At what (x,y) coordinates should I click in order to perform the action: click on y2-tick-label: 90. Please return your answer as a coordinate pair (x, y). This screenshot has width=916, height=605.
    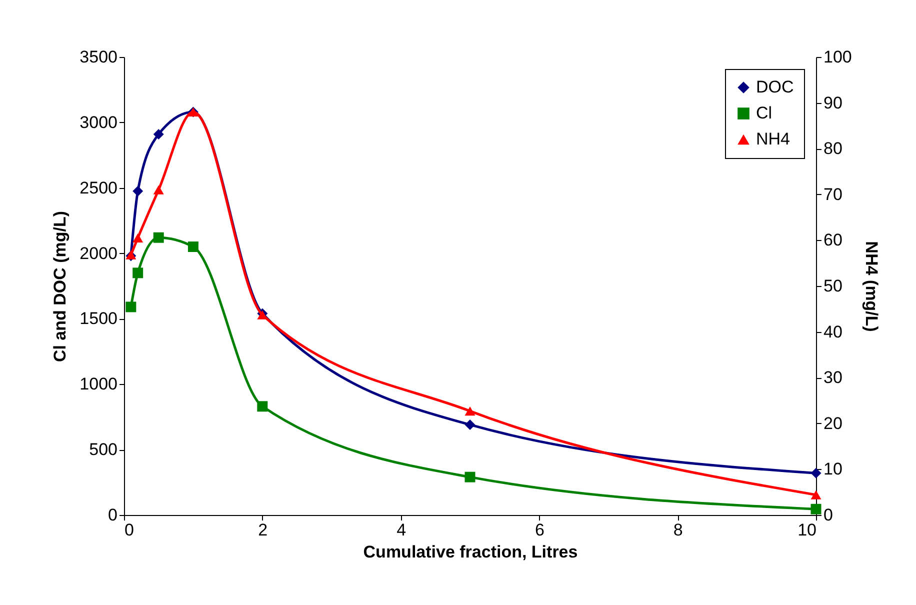
    Looking at the image, I should click on (833, 102).